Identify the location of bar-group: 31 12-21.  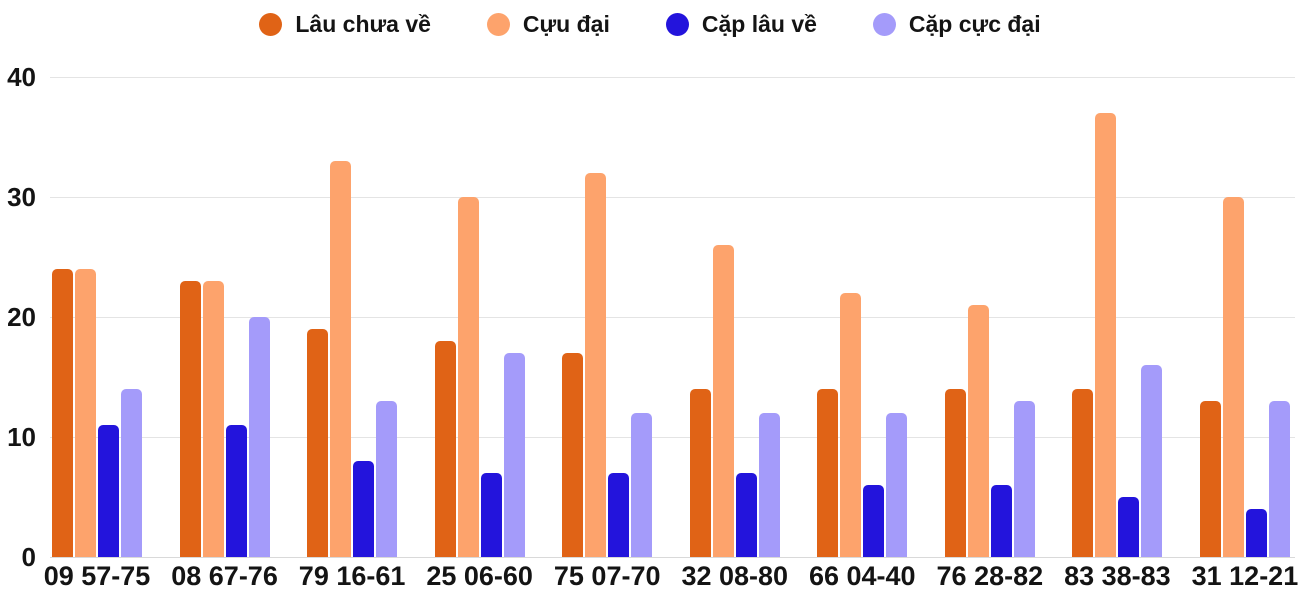
(1245, 333).